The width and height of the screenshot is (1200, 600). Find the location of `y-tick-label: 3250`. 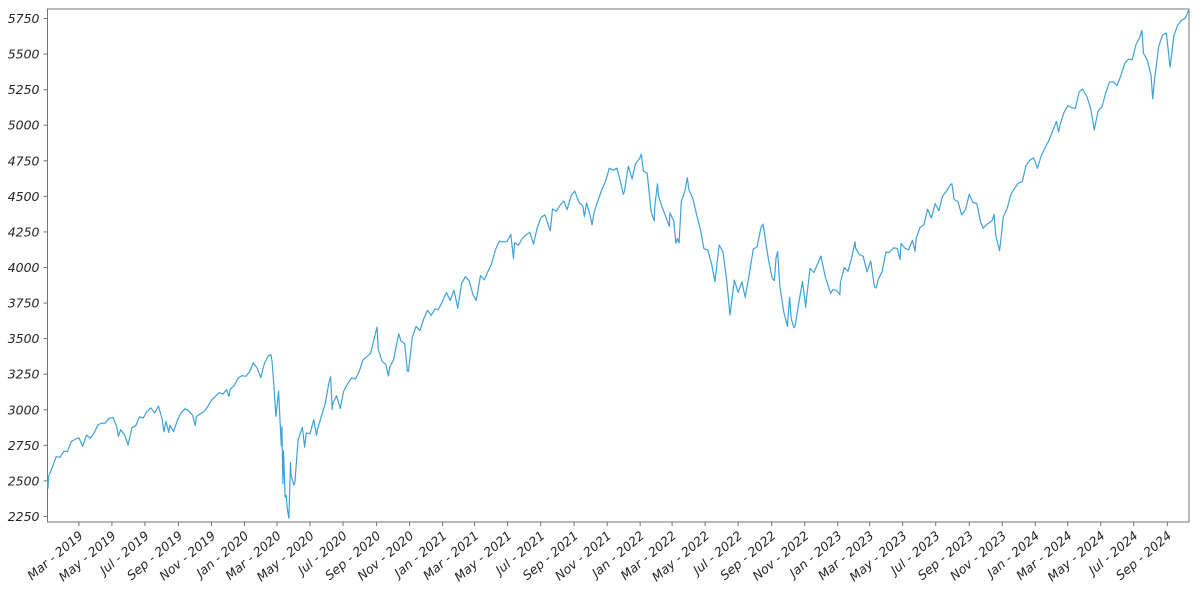

y-tick-label: 3250 is located at coordinates (24, 374).